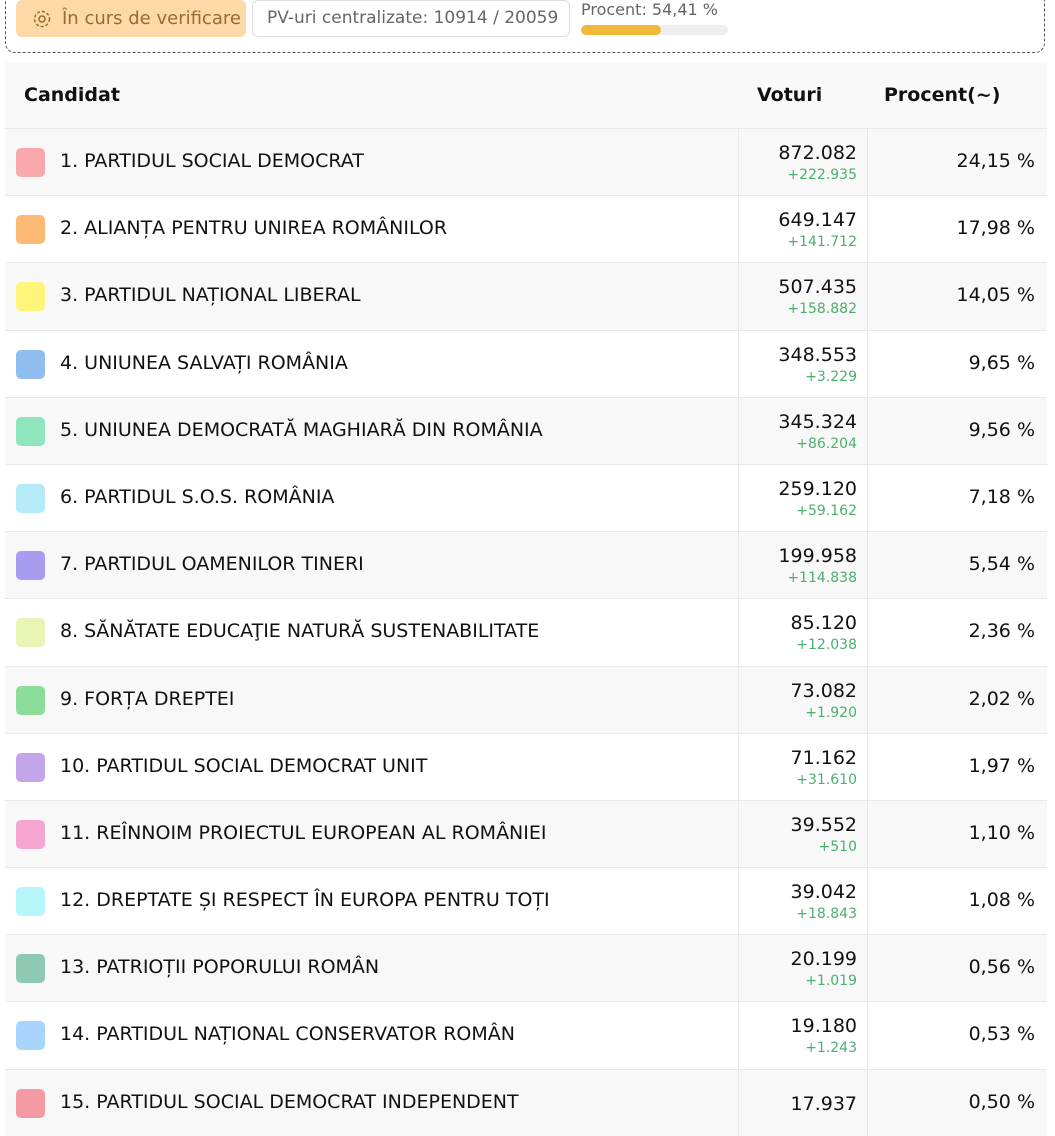 The image size is (1055, 1136). Describe the element at coordinates (244, 765) in the screenshot. I see `candidate-name: 10. PARTIDUL SOCIAL DEMOCRAT UNIT` at that location.